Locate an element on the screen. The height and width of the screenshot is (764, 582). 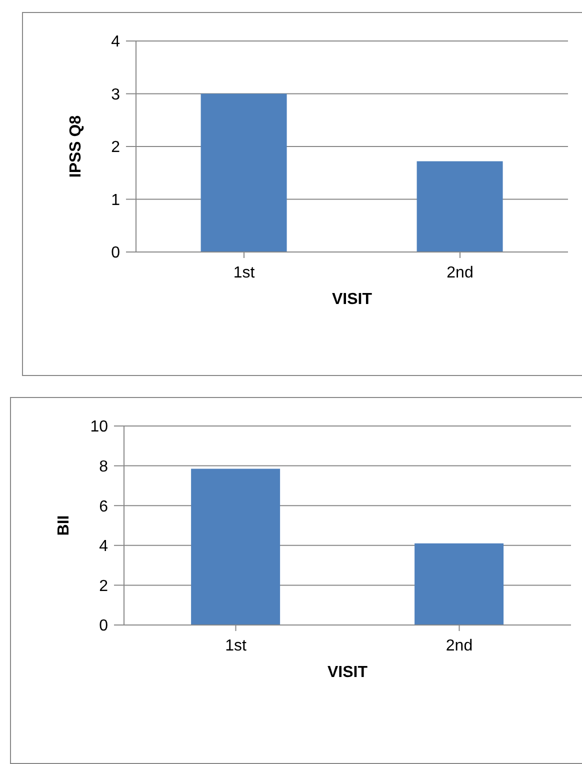
y-axis-title: IPSS Q8 is located at coordinates (76, 146).